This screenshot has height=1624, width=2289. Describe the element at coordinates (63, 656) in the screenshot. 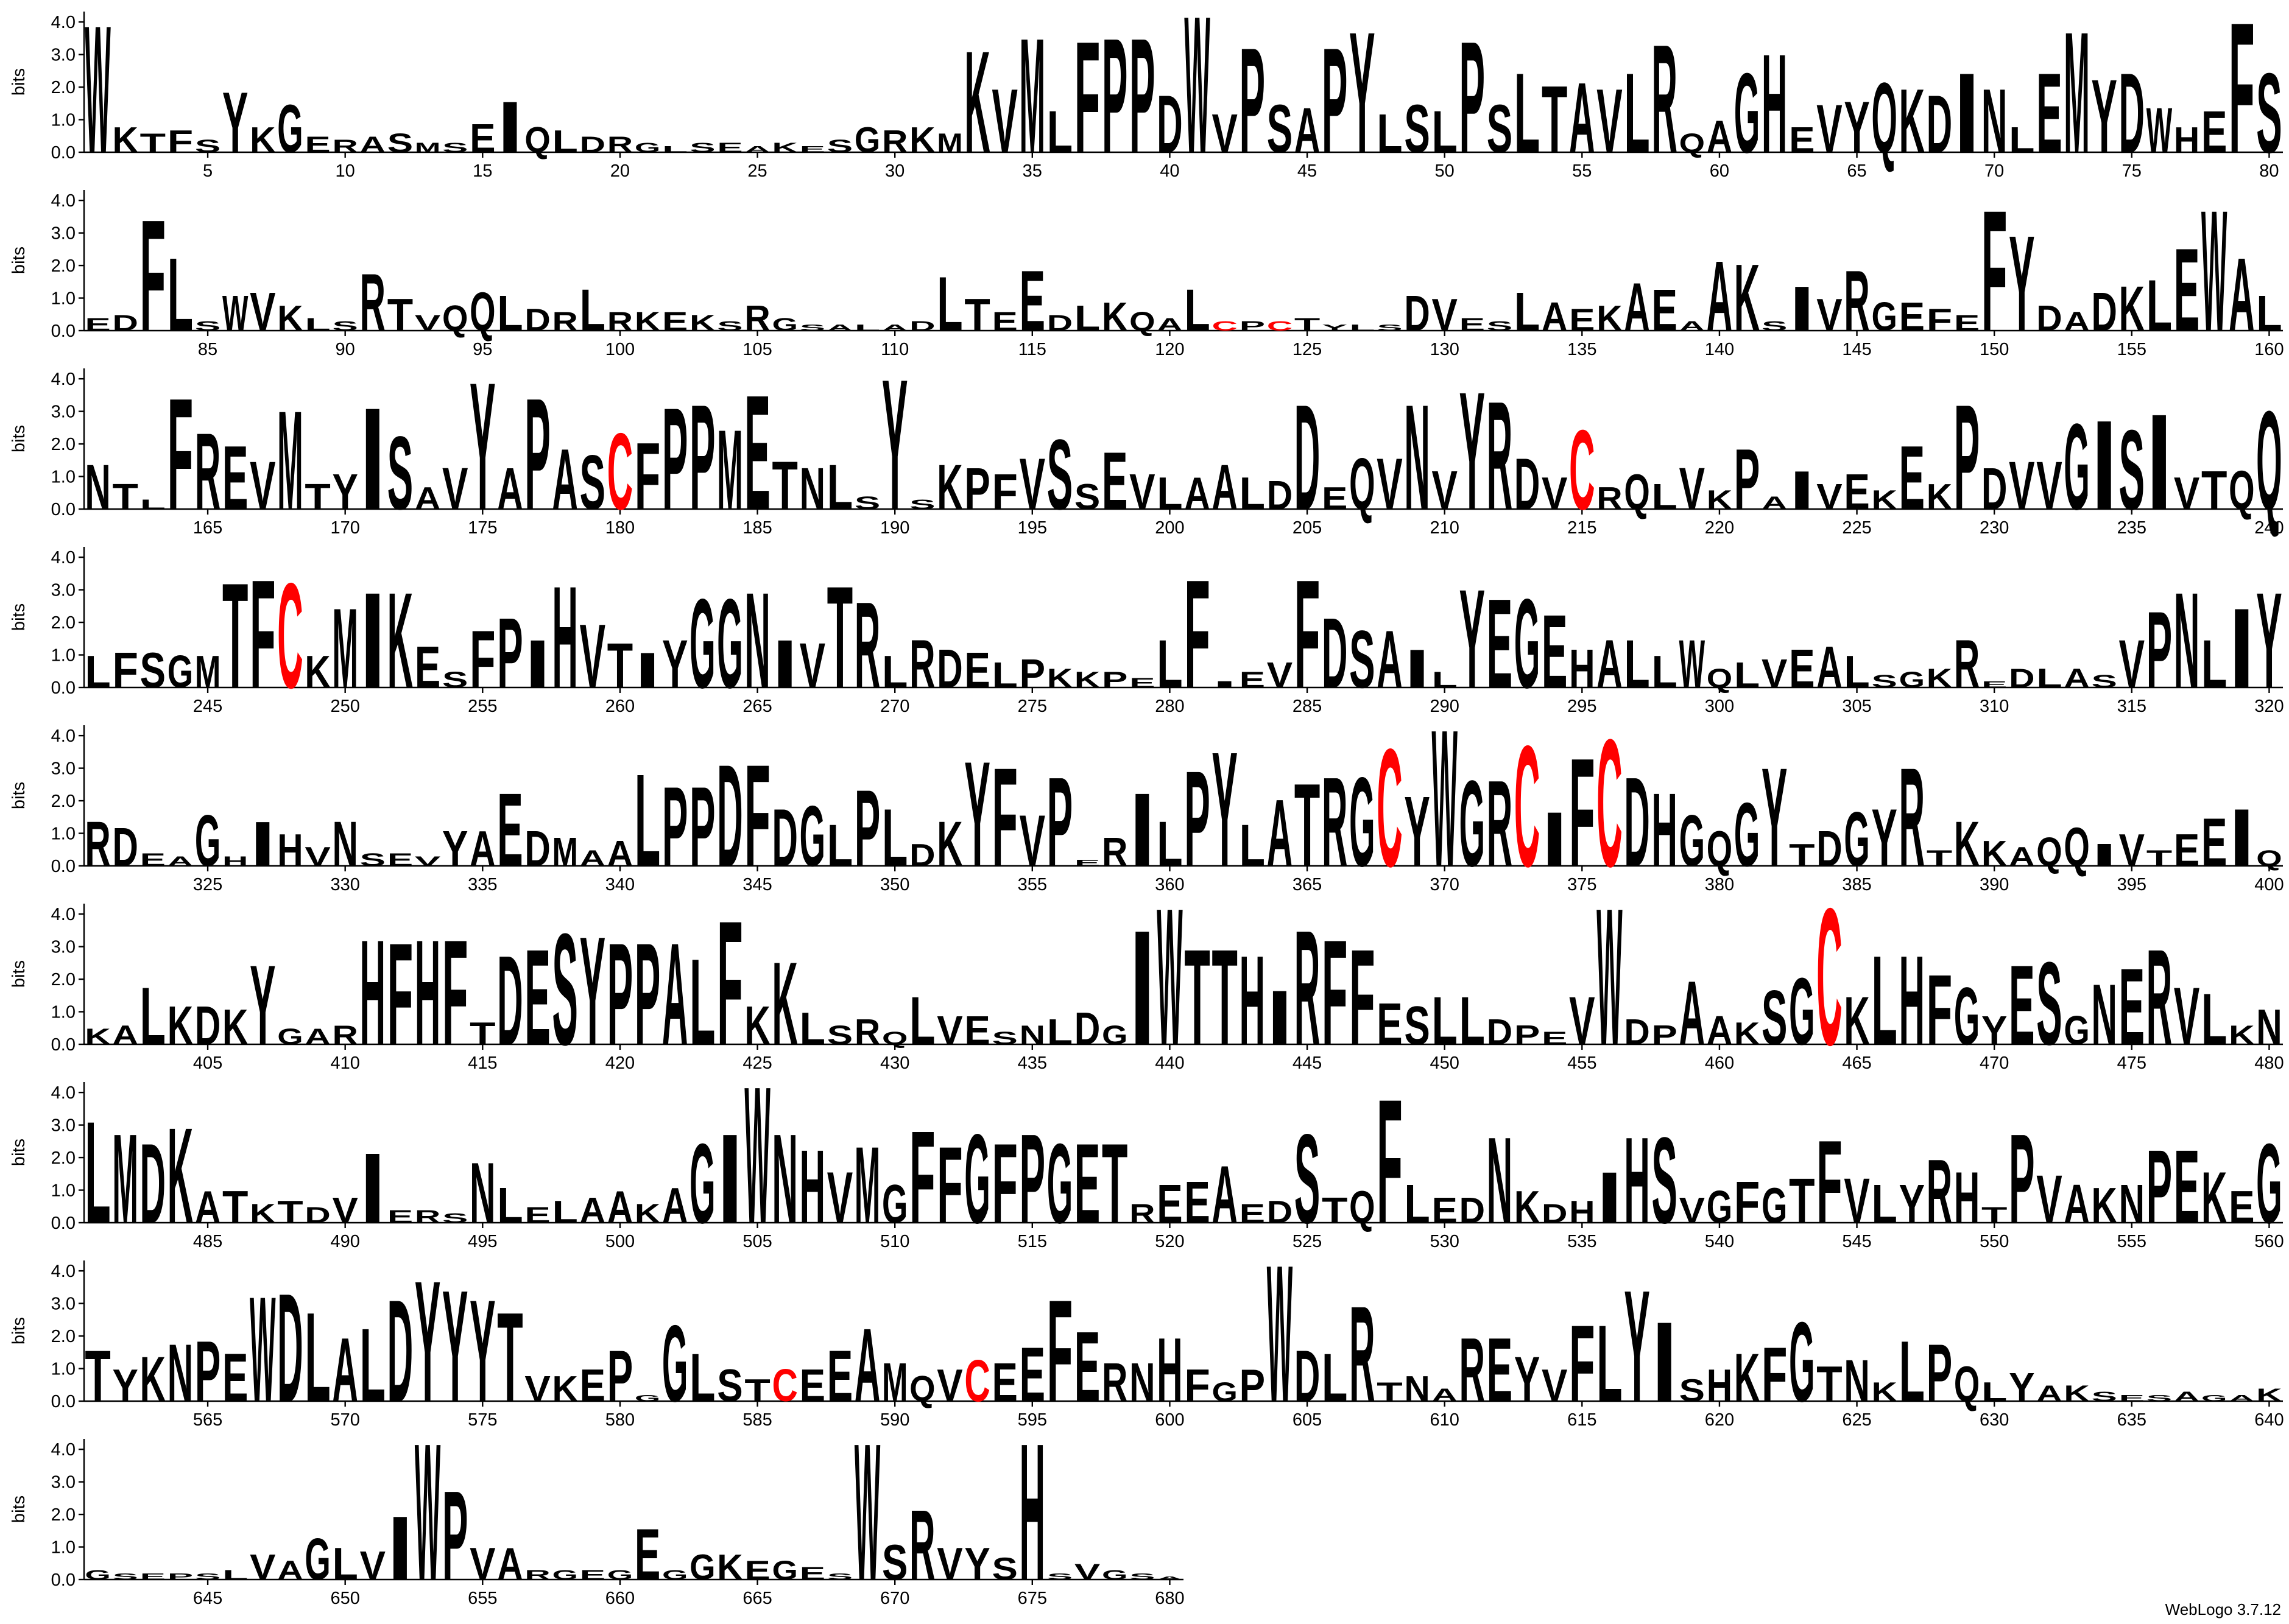

I see `y-tick-label: 1.0` at that location.